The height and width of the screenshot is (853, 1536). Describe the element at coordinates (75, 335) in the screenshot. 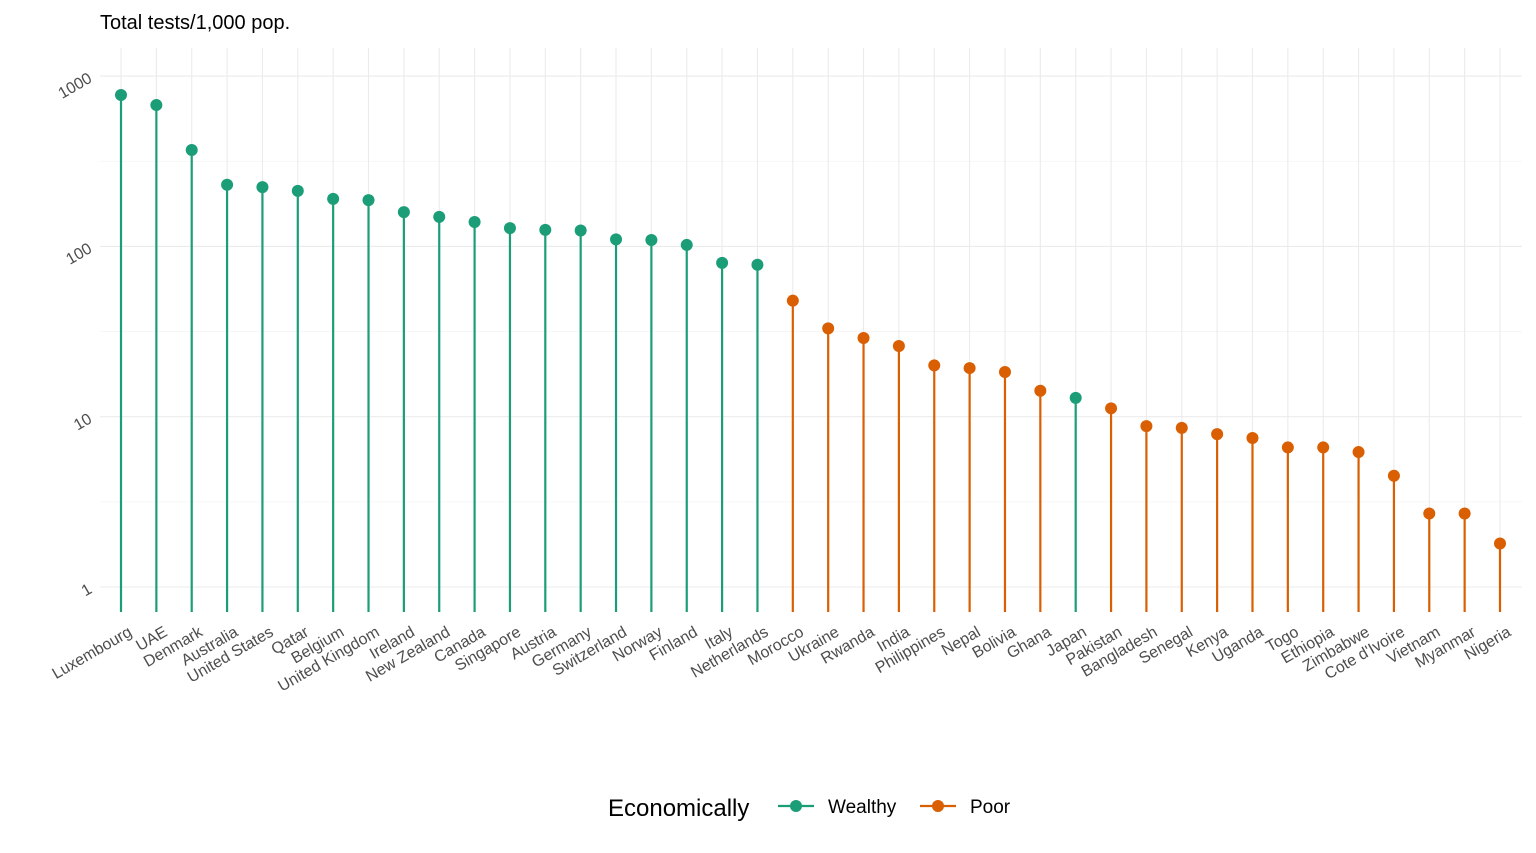

I see `y-axis-ticks: 1 10 100 1000` at that location.